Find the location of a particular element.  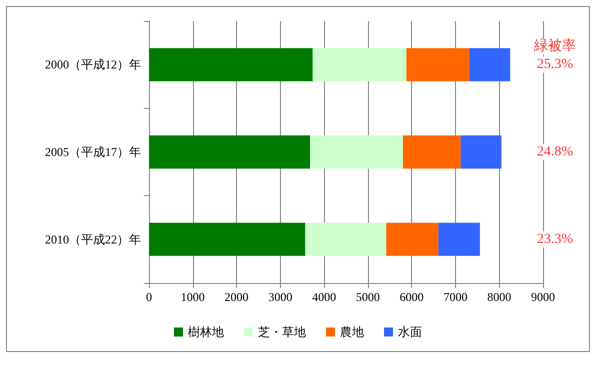

x-tick-label: 5000 is located at coordinates (368, 297).